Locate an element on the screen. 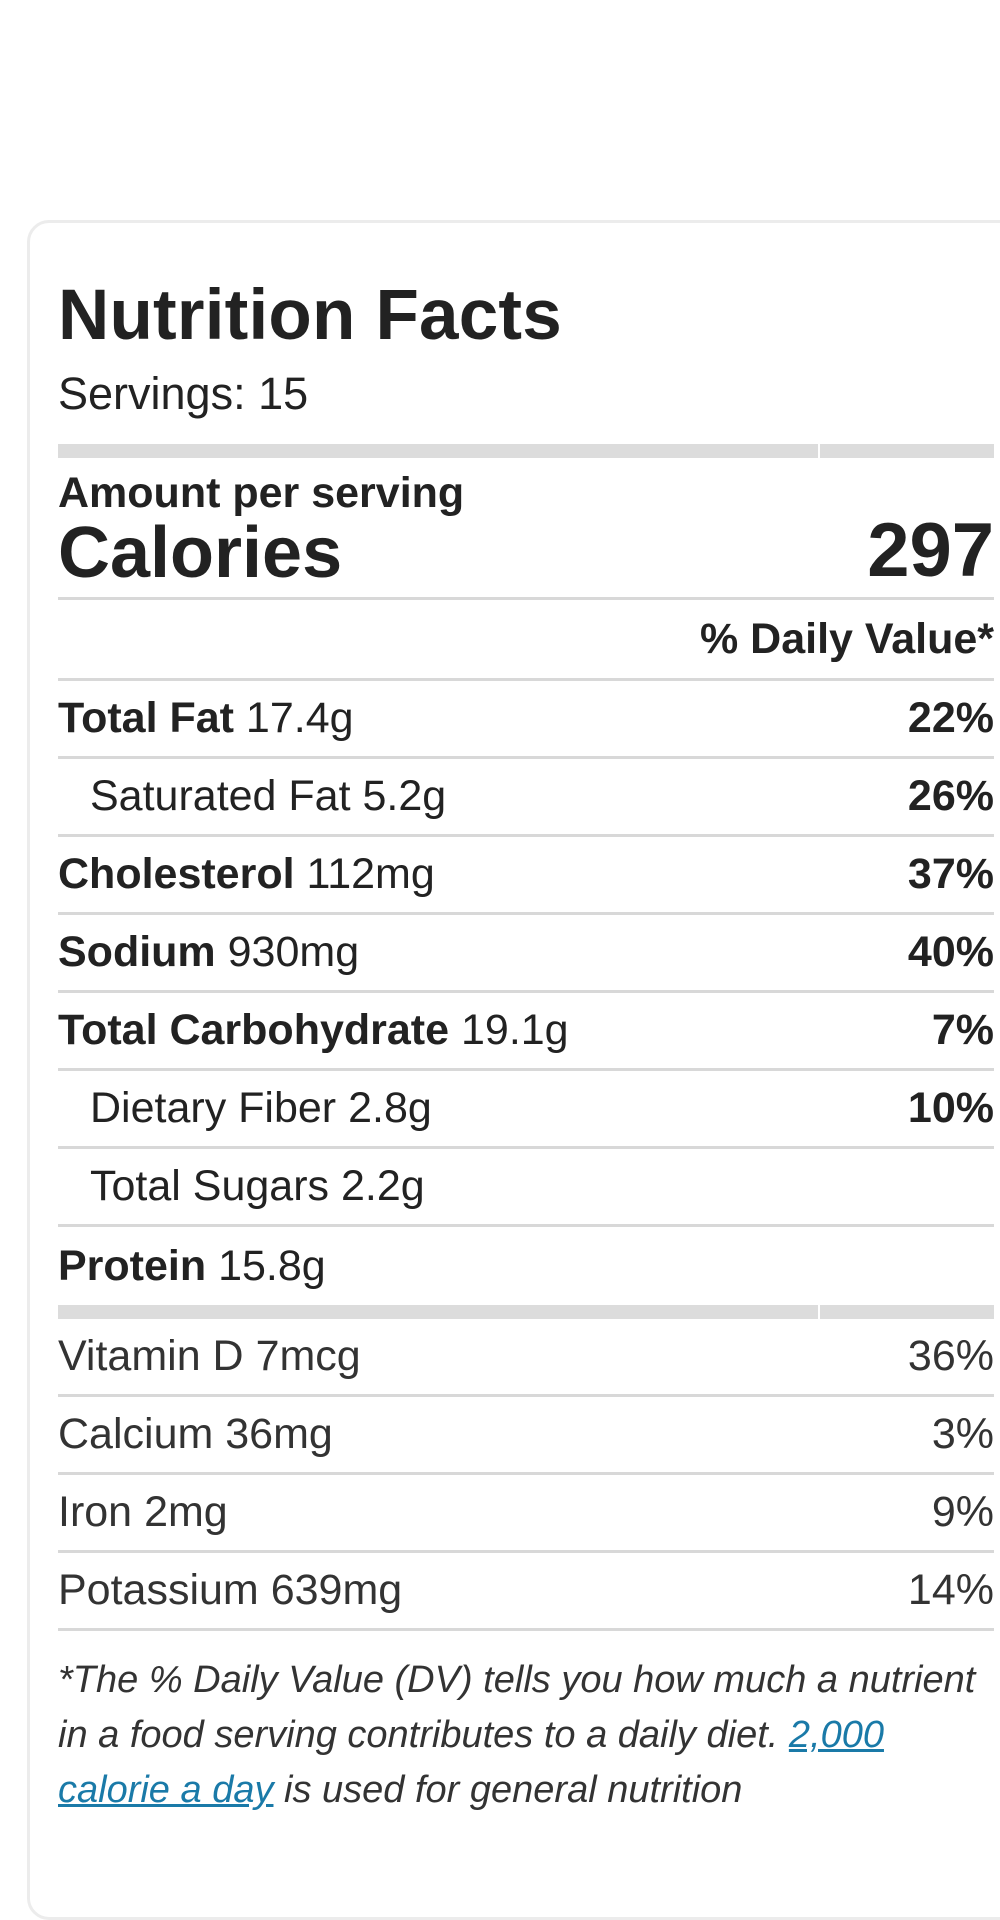 The image size is (1000, 1920). nutrient-name: Total Sugars 2.2g is located at coordinates (257, 1186).